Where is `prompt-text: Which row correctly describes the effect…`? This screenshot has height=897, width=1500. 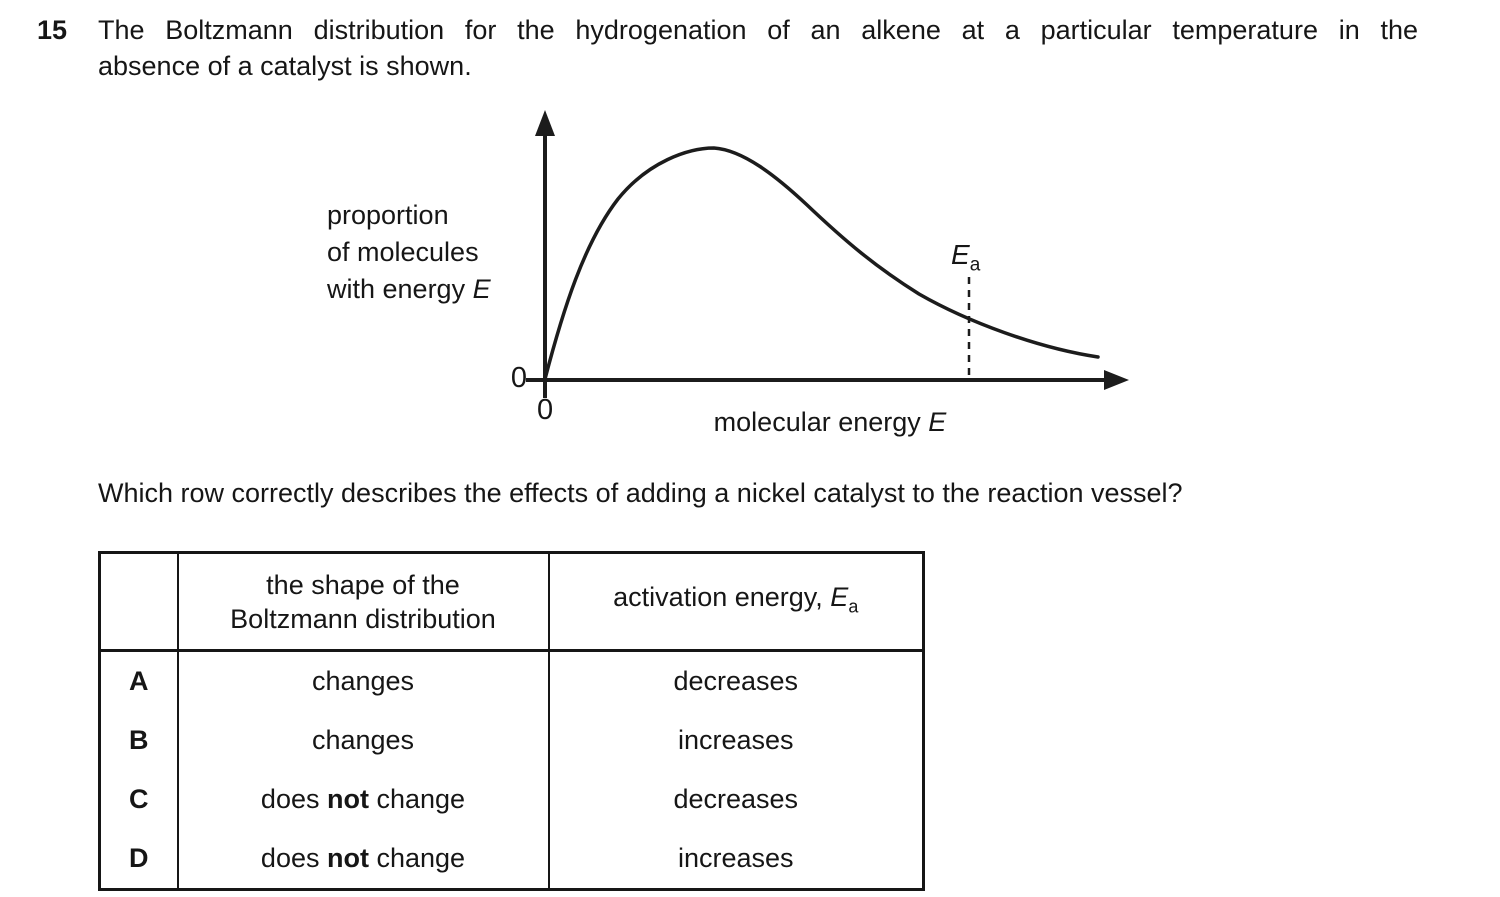
prompt-text: Which row correctly describes the effect… is located at coordinates (640, 493).